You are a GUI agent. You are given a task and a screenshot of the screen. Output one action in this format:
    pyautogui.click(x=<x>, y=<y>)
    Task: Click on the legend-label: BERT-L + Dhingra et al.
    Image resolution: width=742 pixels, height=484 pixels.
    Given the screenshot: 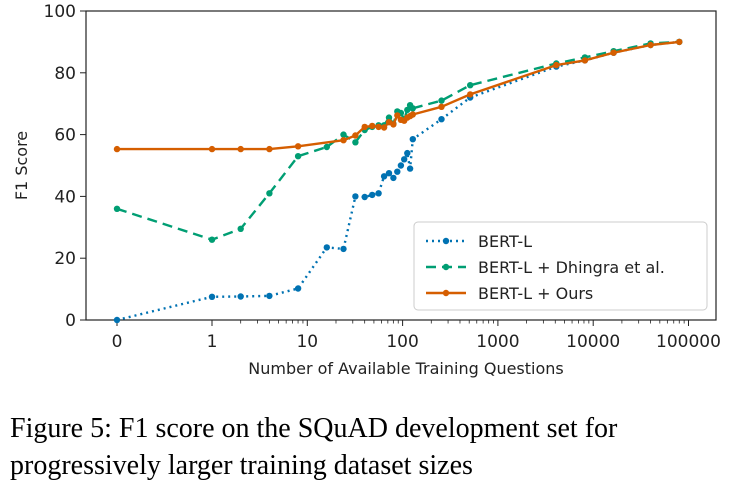 What is the action you would take?
    pyautogui.click(x=571, y=267)
    